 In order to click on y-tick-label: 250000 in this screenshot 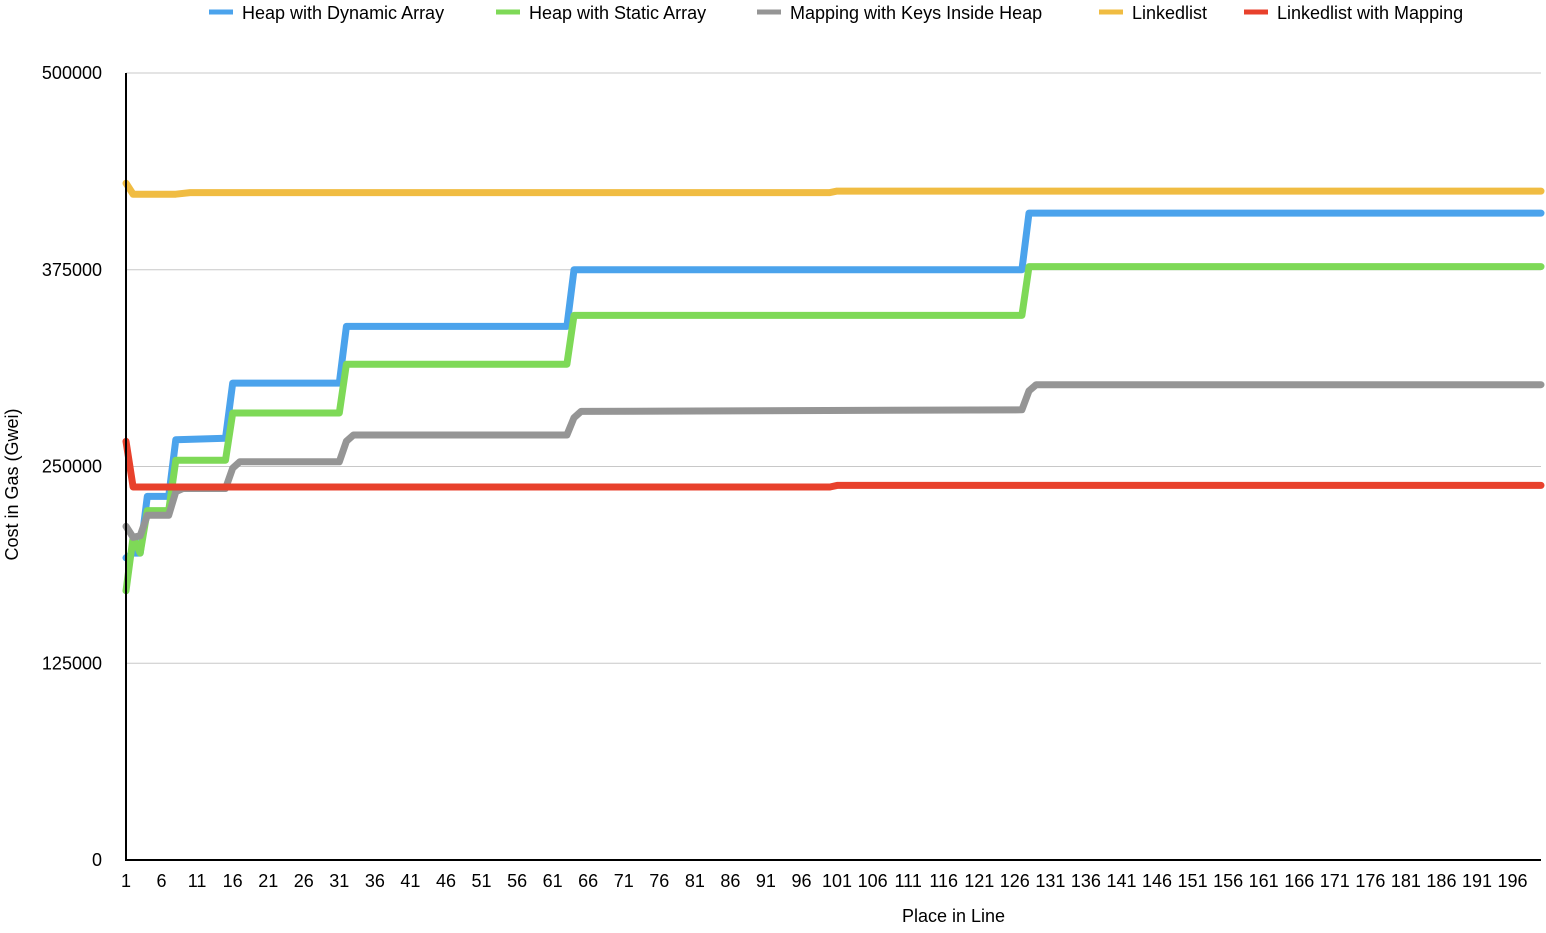, I will do `click(72, 467)`.